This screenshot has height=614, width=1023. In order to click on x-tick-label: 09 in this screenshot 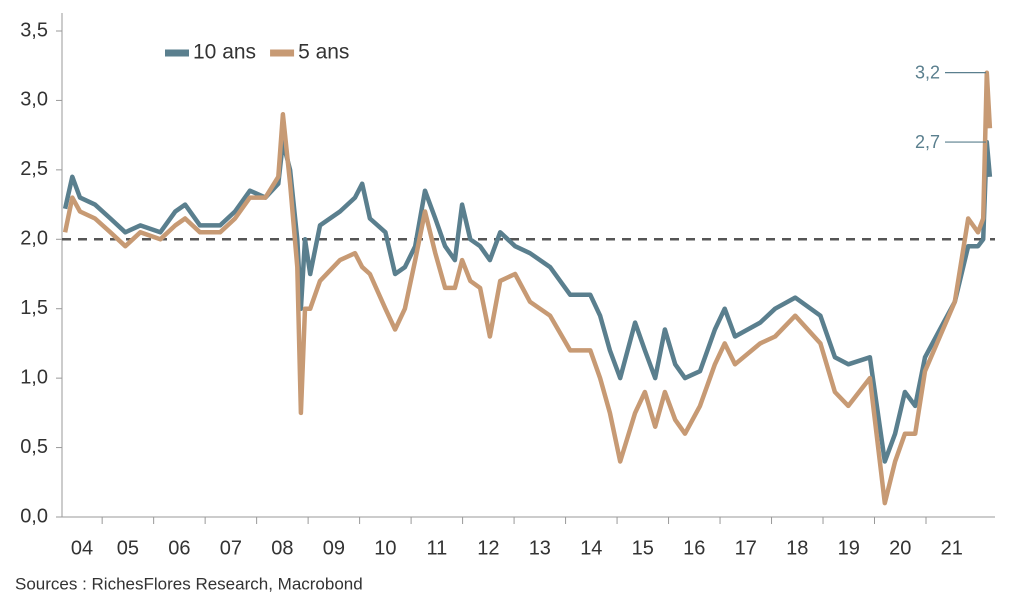, I will do `click(334, 548)`.